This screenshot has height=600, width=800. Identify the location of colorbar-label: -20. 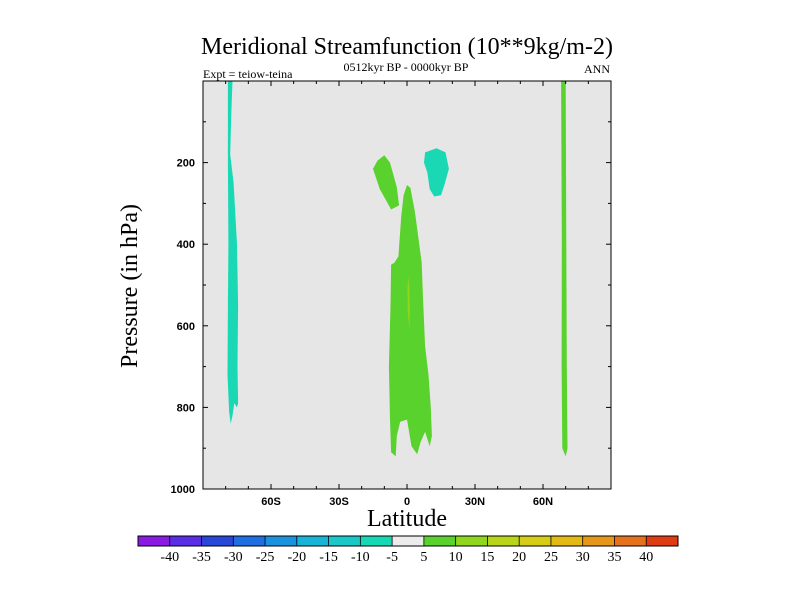
(296, 557).